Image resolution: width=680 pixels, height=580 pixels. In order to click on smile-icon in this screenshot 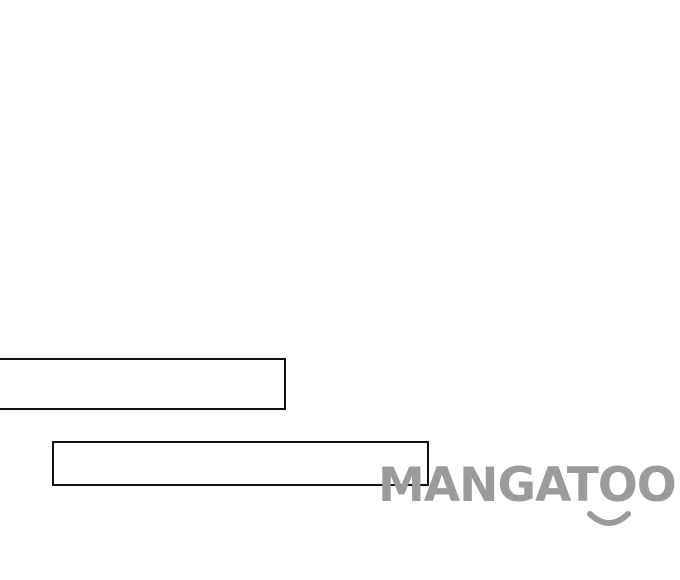, I will do `click(609, 518)`.